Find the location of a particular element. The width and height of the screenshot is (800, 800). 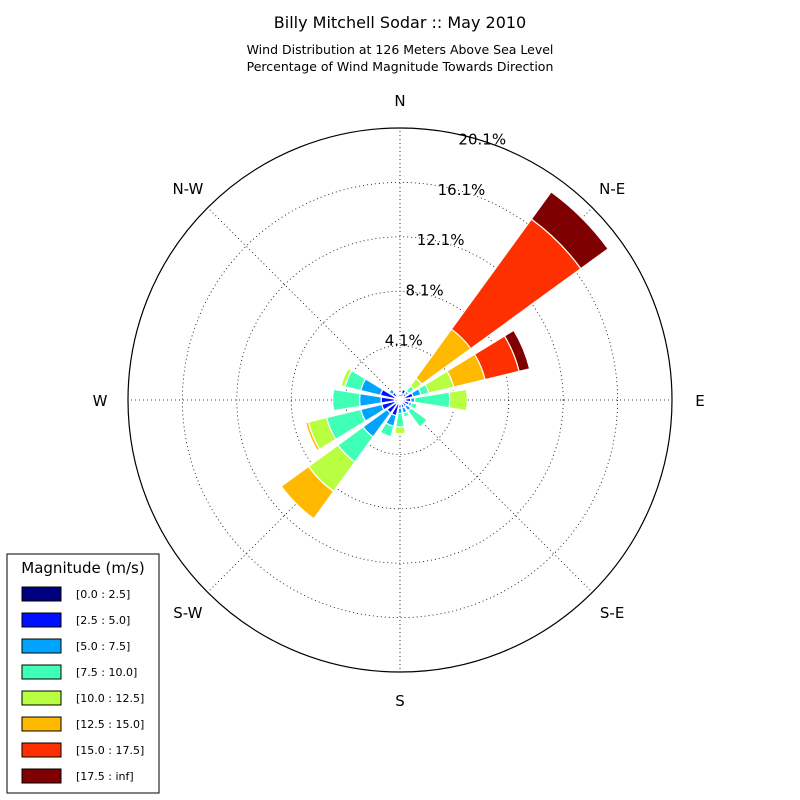

legend-label: [7.5 : 10.0] is located at coordinates (106, 672).